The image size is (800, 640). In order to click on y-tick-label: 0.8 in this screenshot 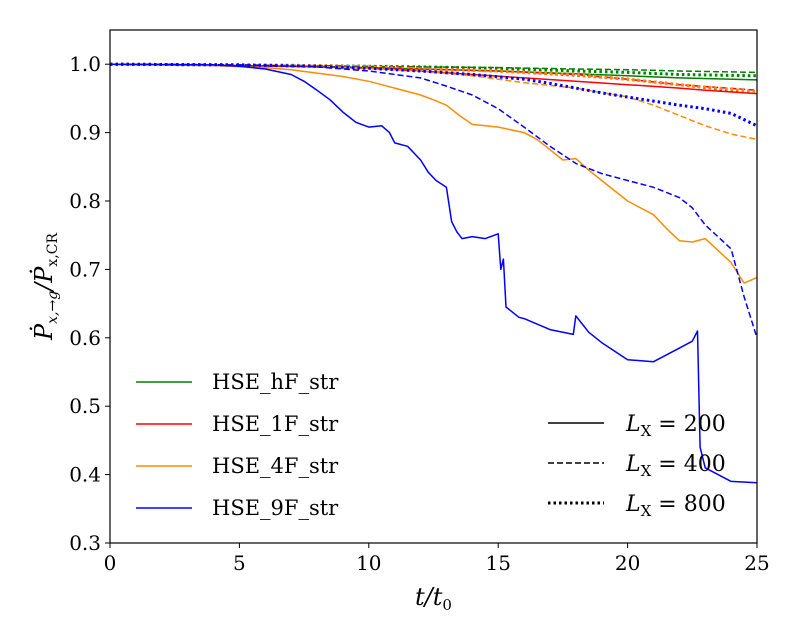, I will do `click(85, 201)`.